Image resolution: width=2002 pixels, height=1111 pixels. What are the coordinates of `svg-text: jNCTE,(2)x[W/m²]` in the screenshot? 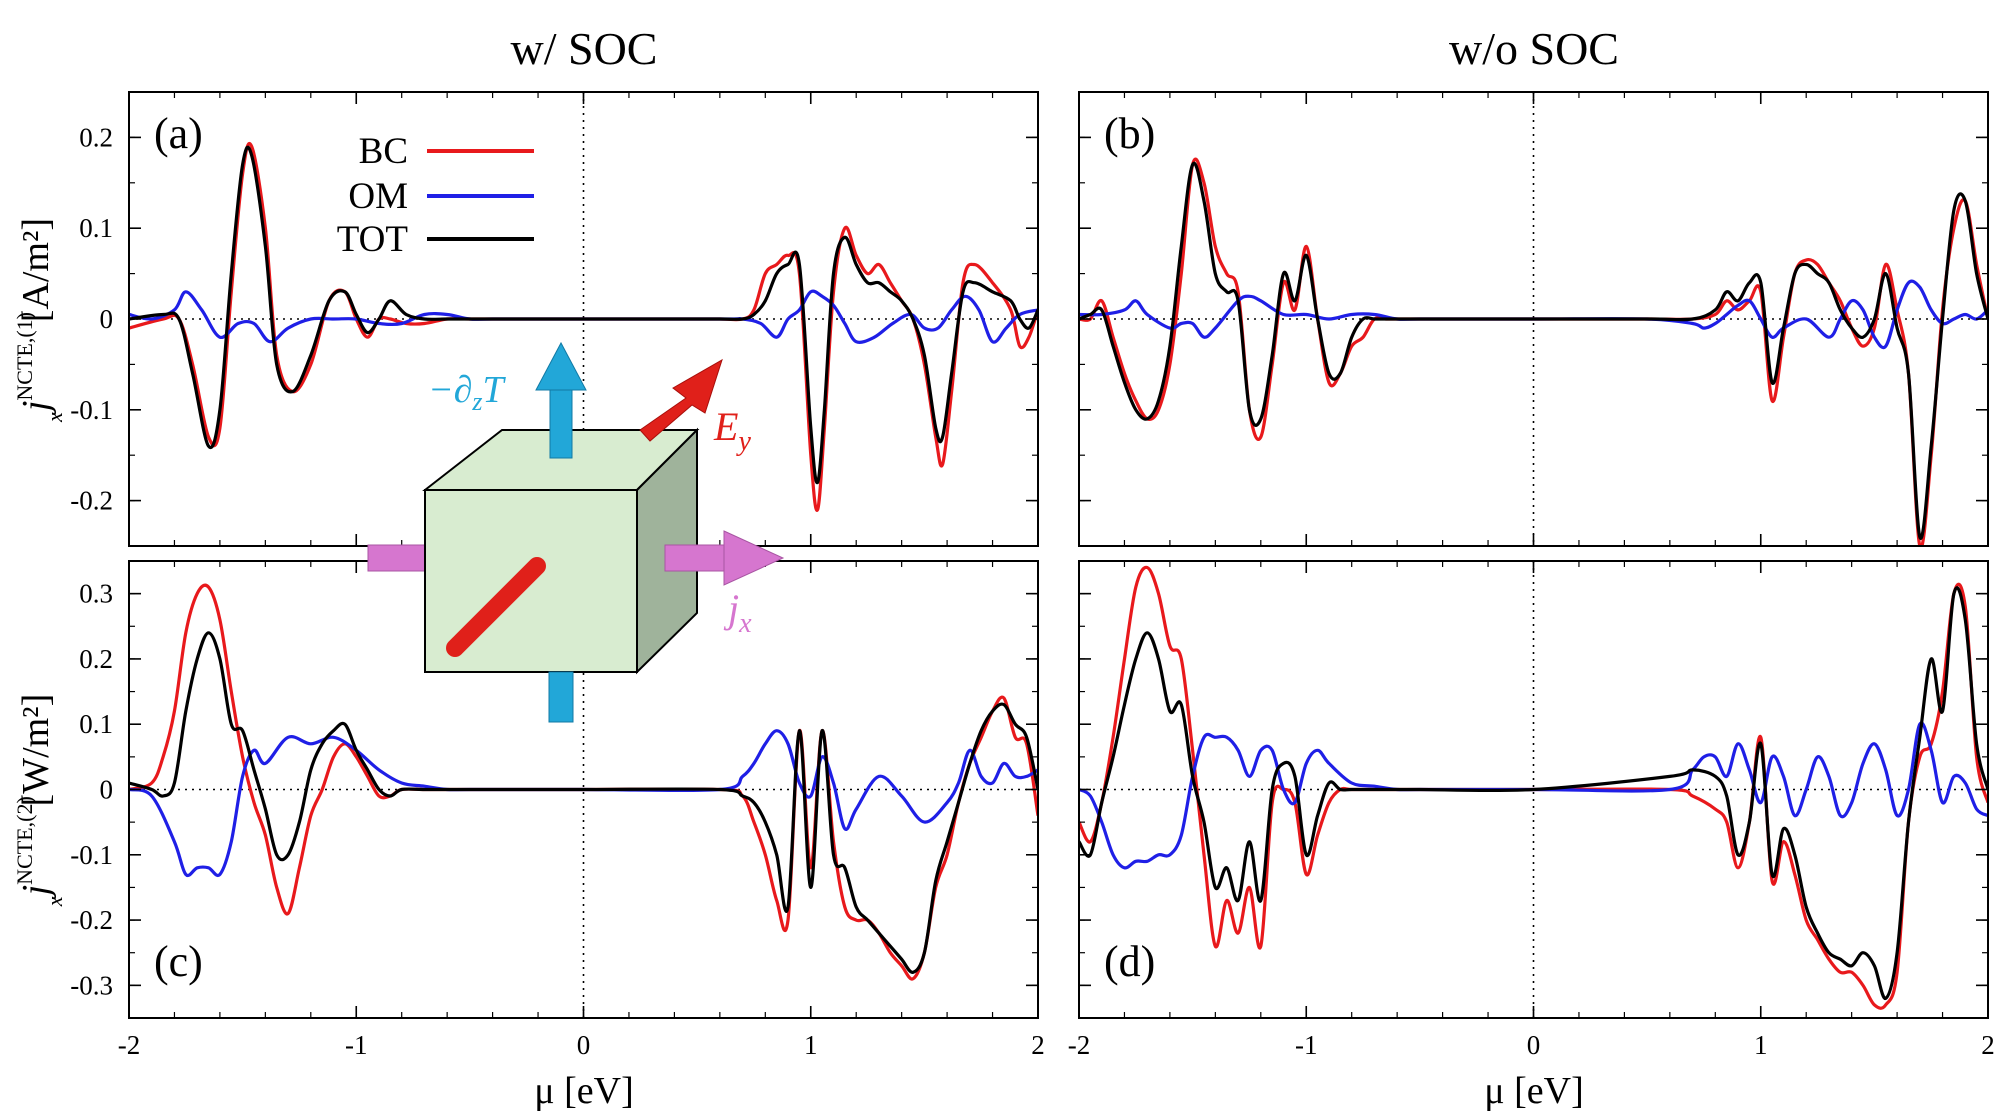 It's located at (39, 800).